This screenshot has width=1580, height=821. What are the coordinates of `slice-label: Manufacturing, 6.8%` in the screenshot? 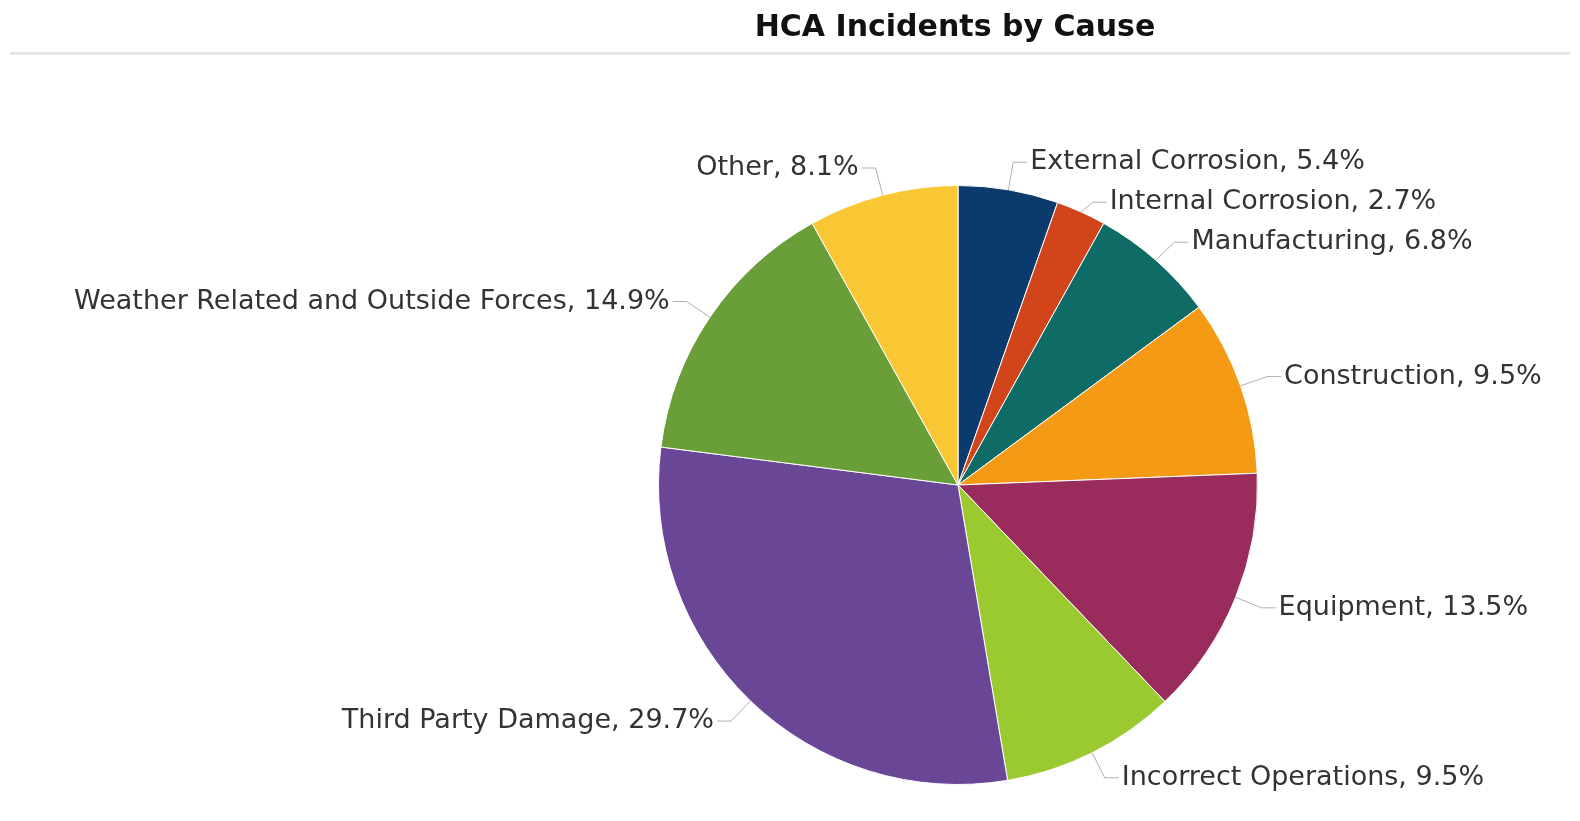 It's located at (1332, 240).